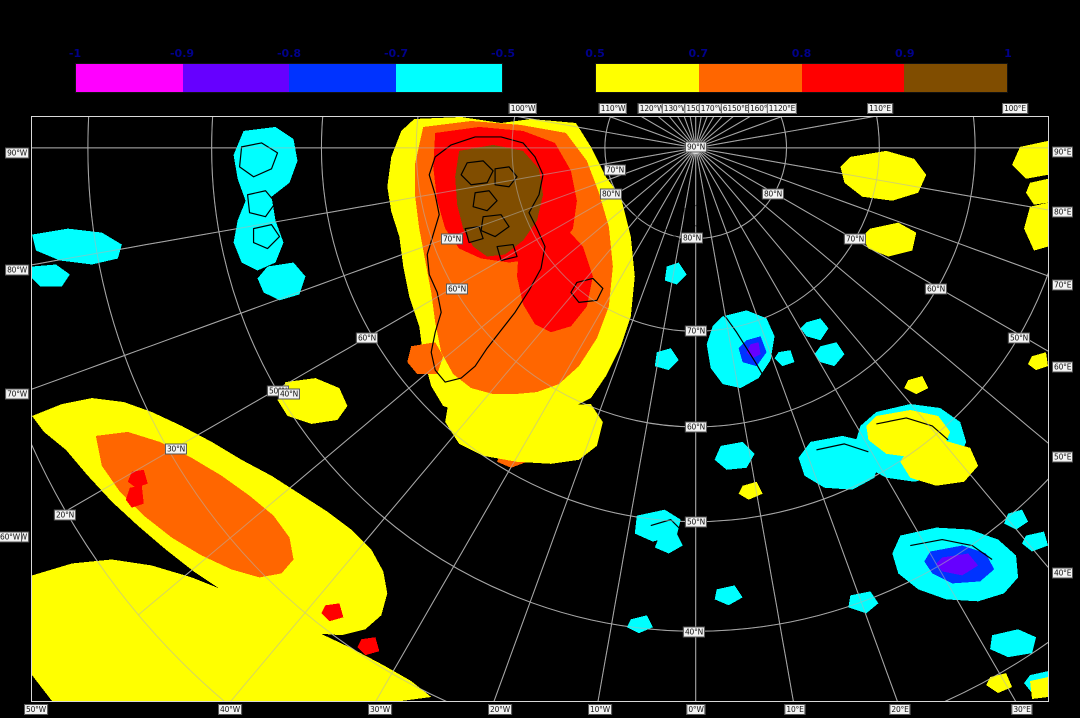 The height and width of the screenshot is (718, 1080). Describe the element at coordinates (698, 53) in the screenshot. I see `positive-colorbar-tick-label-1: 0.7` at that location.